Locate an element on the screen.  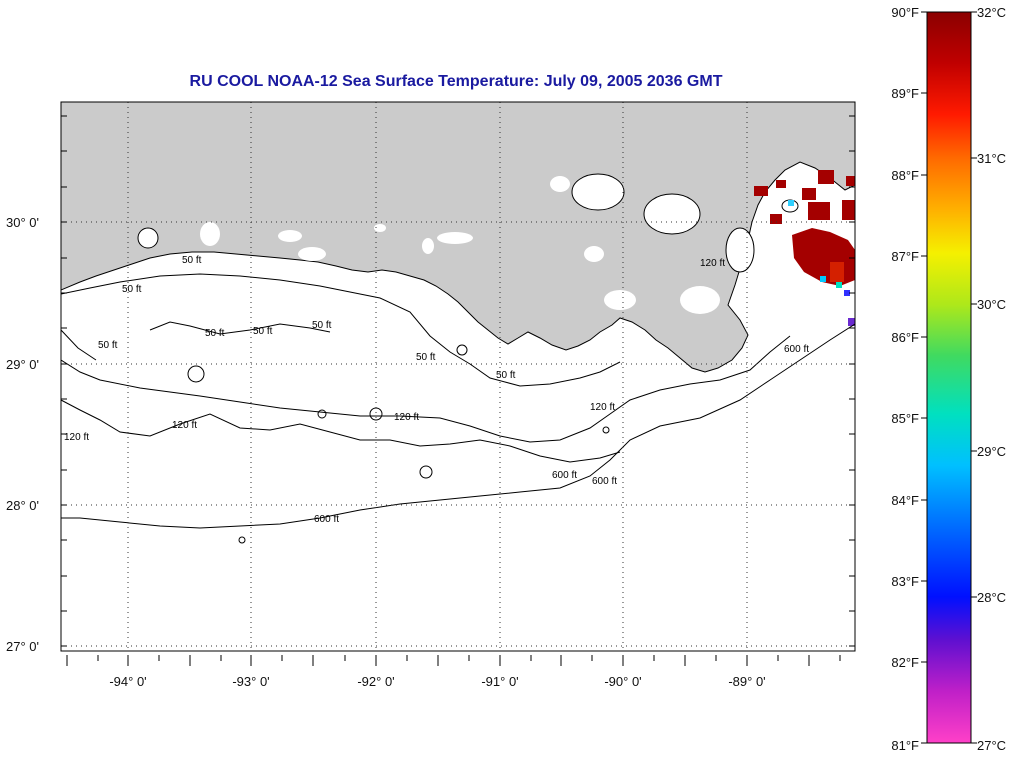
celsius-label: 32°C is located at coordinates (991, 12).